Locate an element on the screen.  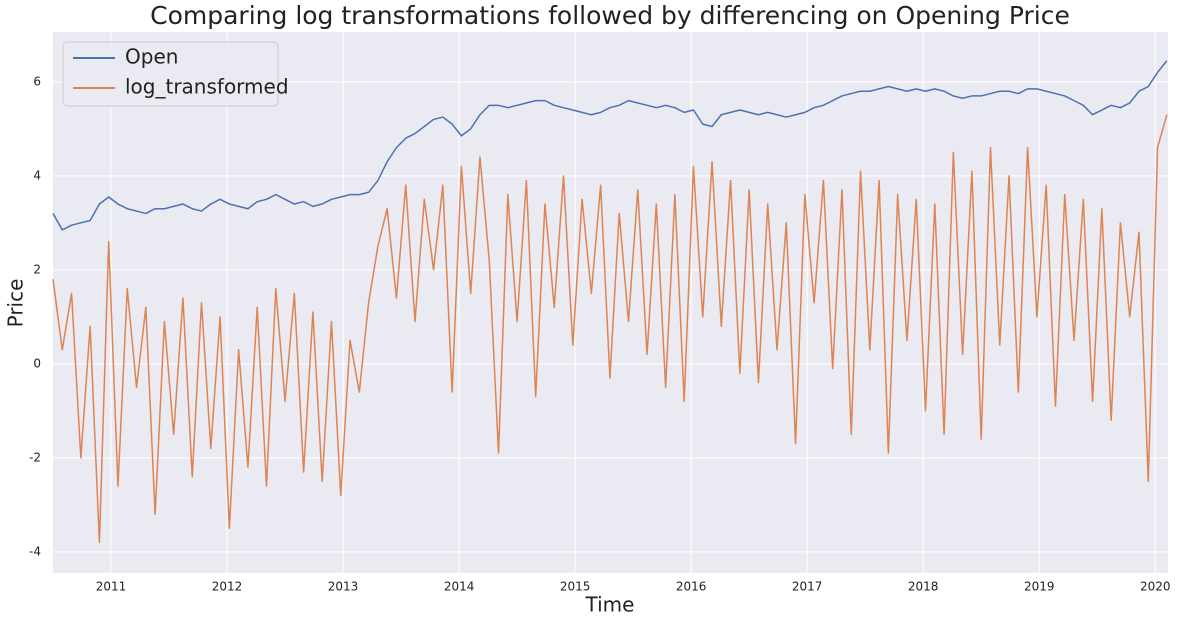
x-tick-label: 2014 is located at coordinates (459, 587).